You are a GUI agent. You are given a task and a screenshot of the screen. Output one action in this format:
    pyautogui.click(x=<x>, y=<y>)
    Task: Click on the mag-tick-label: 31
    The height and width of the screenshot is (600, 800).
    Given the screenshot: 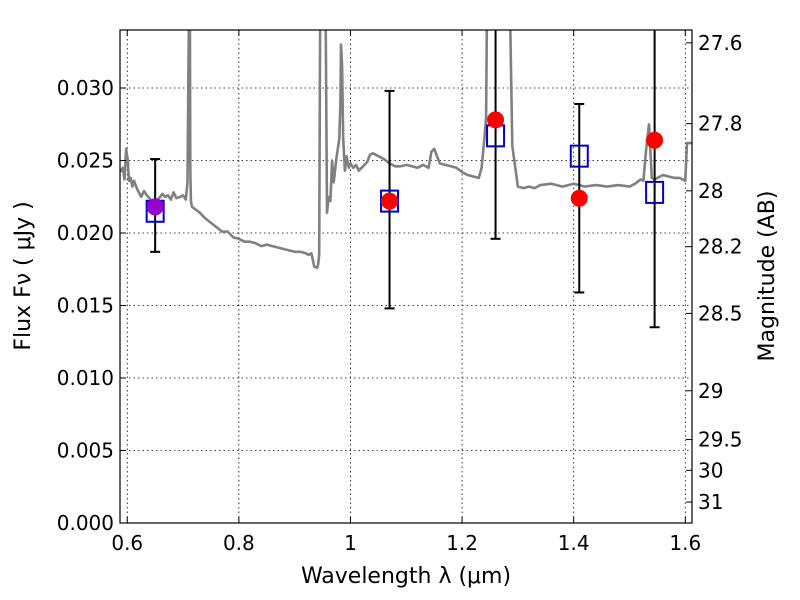 What is the action you would take?
    pyautogui.click(x=710, y=502)
    